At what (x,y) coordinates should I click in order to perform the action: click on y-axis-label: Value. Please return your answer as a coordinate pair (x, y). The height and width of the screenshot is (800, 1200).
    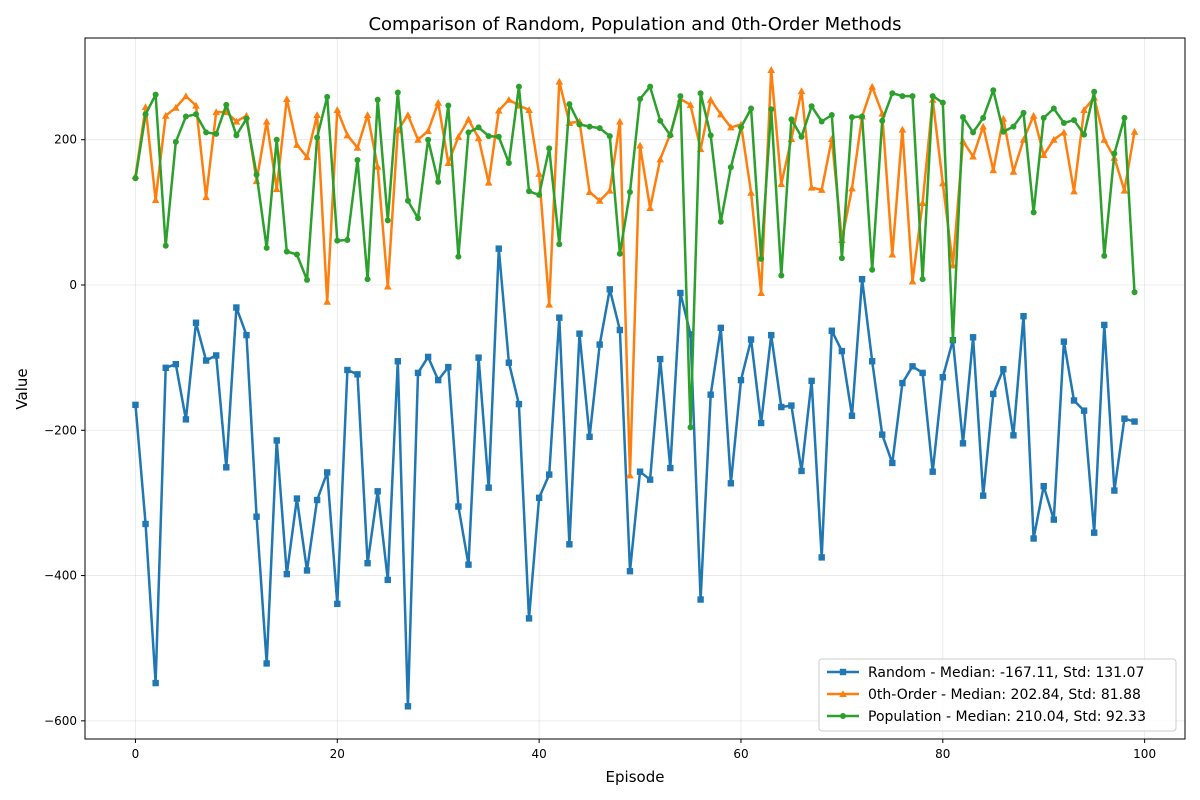
    Looking at the image, I should click on (22, 388).